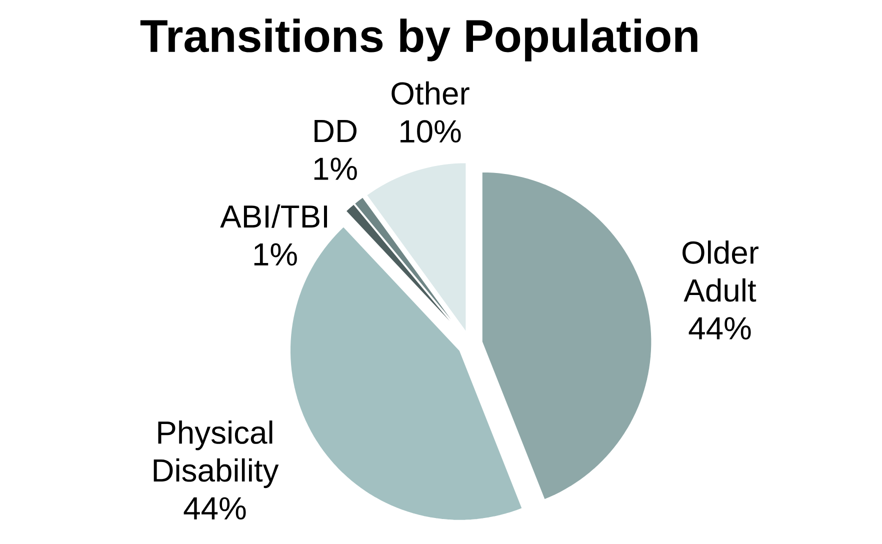  I want to click on slice-label: DD, so click(335, 131).